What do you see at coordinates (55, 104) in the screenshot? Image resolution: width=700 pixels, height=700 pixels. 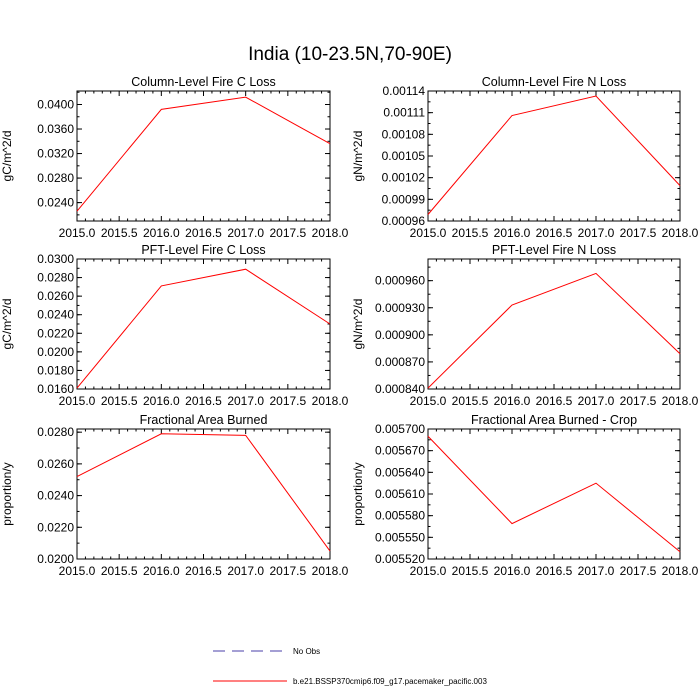 I see `y-tick-label: 0.0400` at bounding box center [55, 104].